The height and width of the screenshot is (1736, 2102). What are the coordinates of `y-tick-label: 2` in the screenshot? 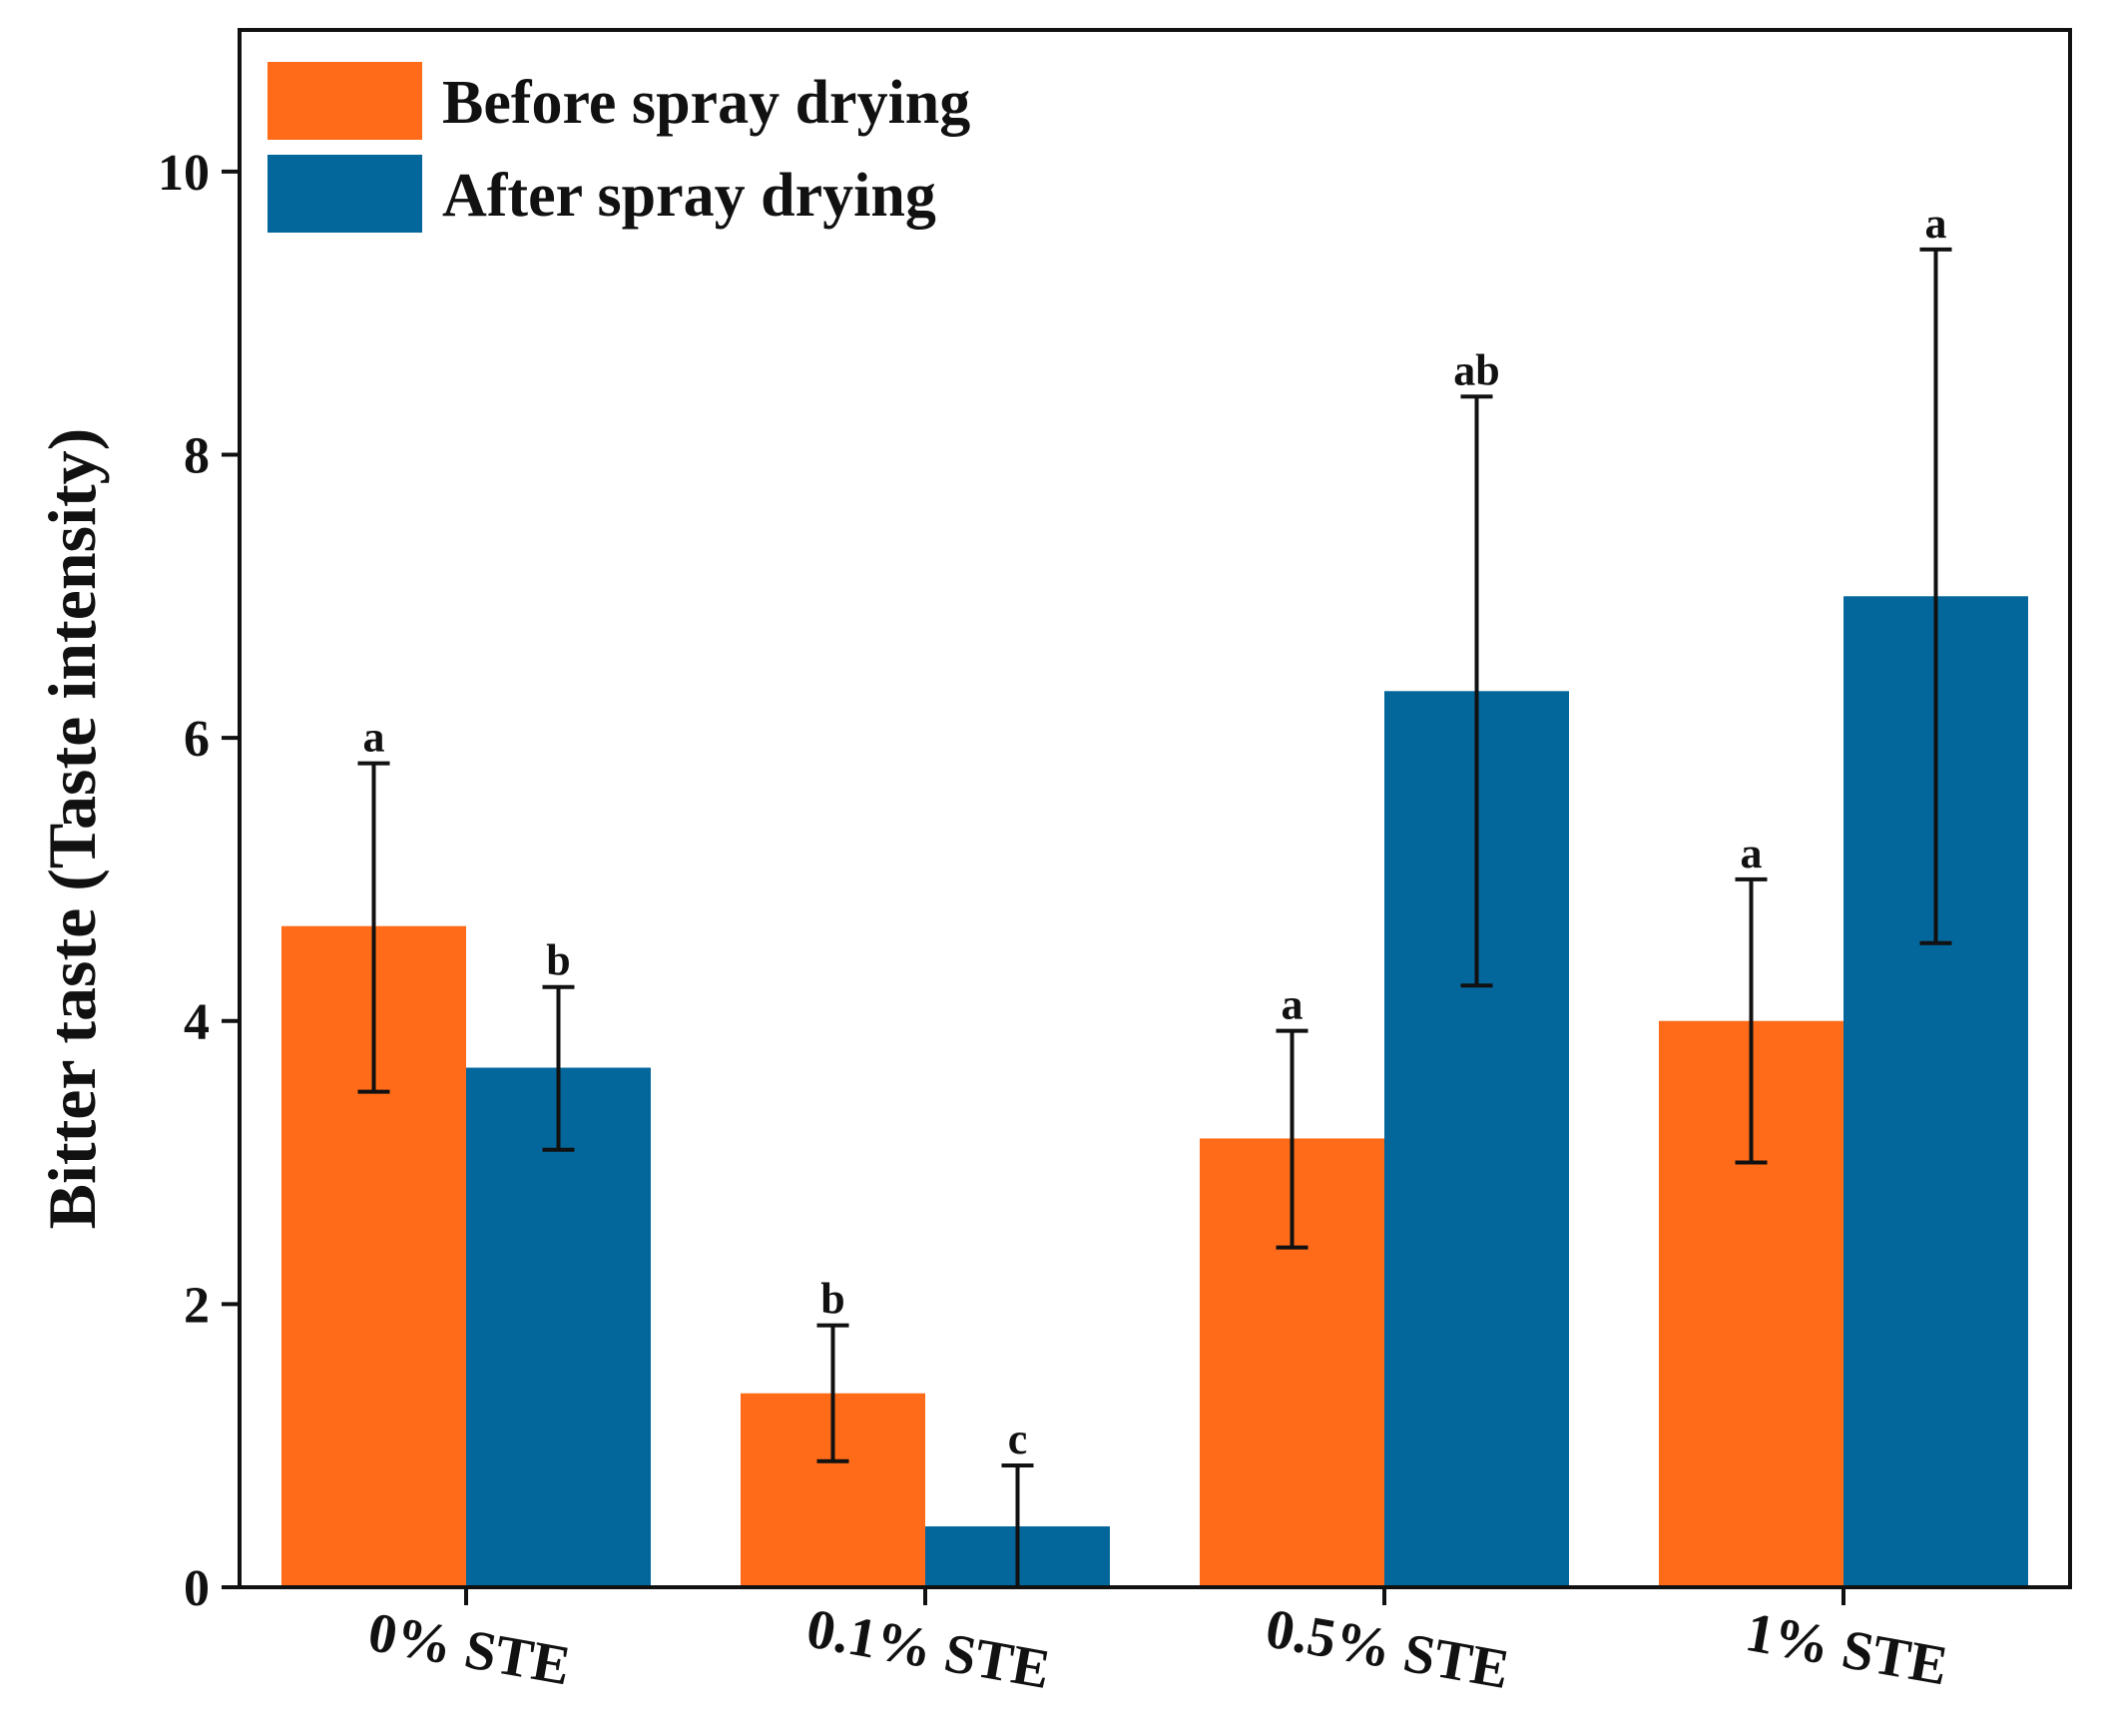 It's located at (197, 1305).